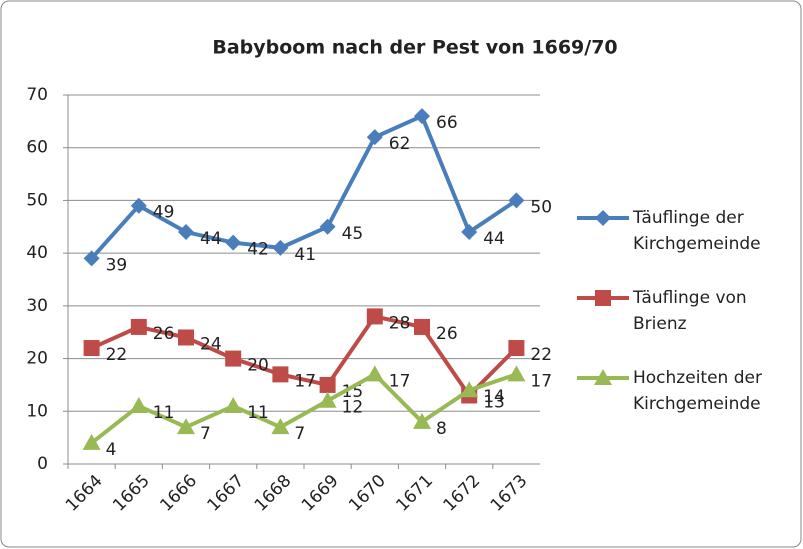 Image resolution: width=803 pixels, height=549 pixels. I want to click on data-label: 28, so click(400, 323).